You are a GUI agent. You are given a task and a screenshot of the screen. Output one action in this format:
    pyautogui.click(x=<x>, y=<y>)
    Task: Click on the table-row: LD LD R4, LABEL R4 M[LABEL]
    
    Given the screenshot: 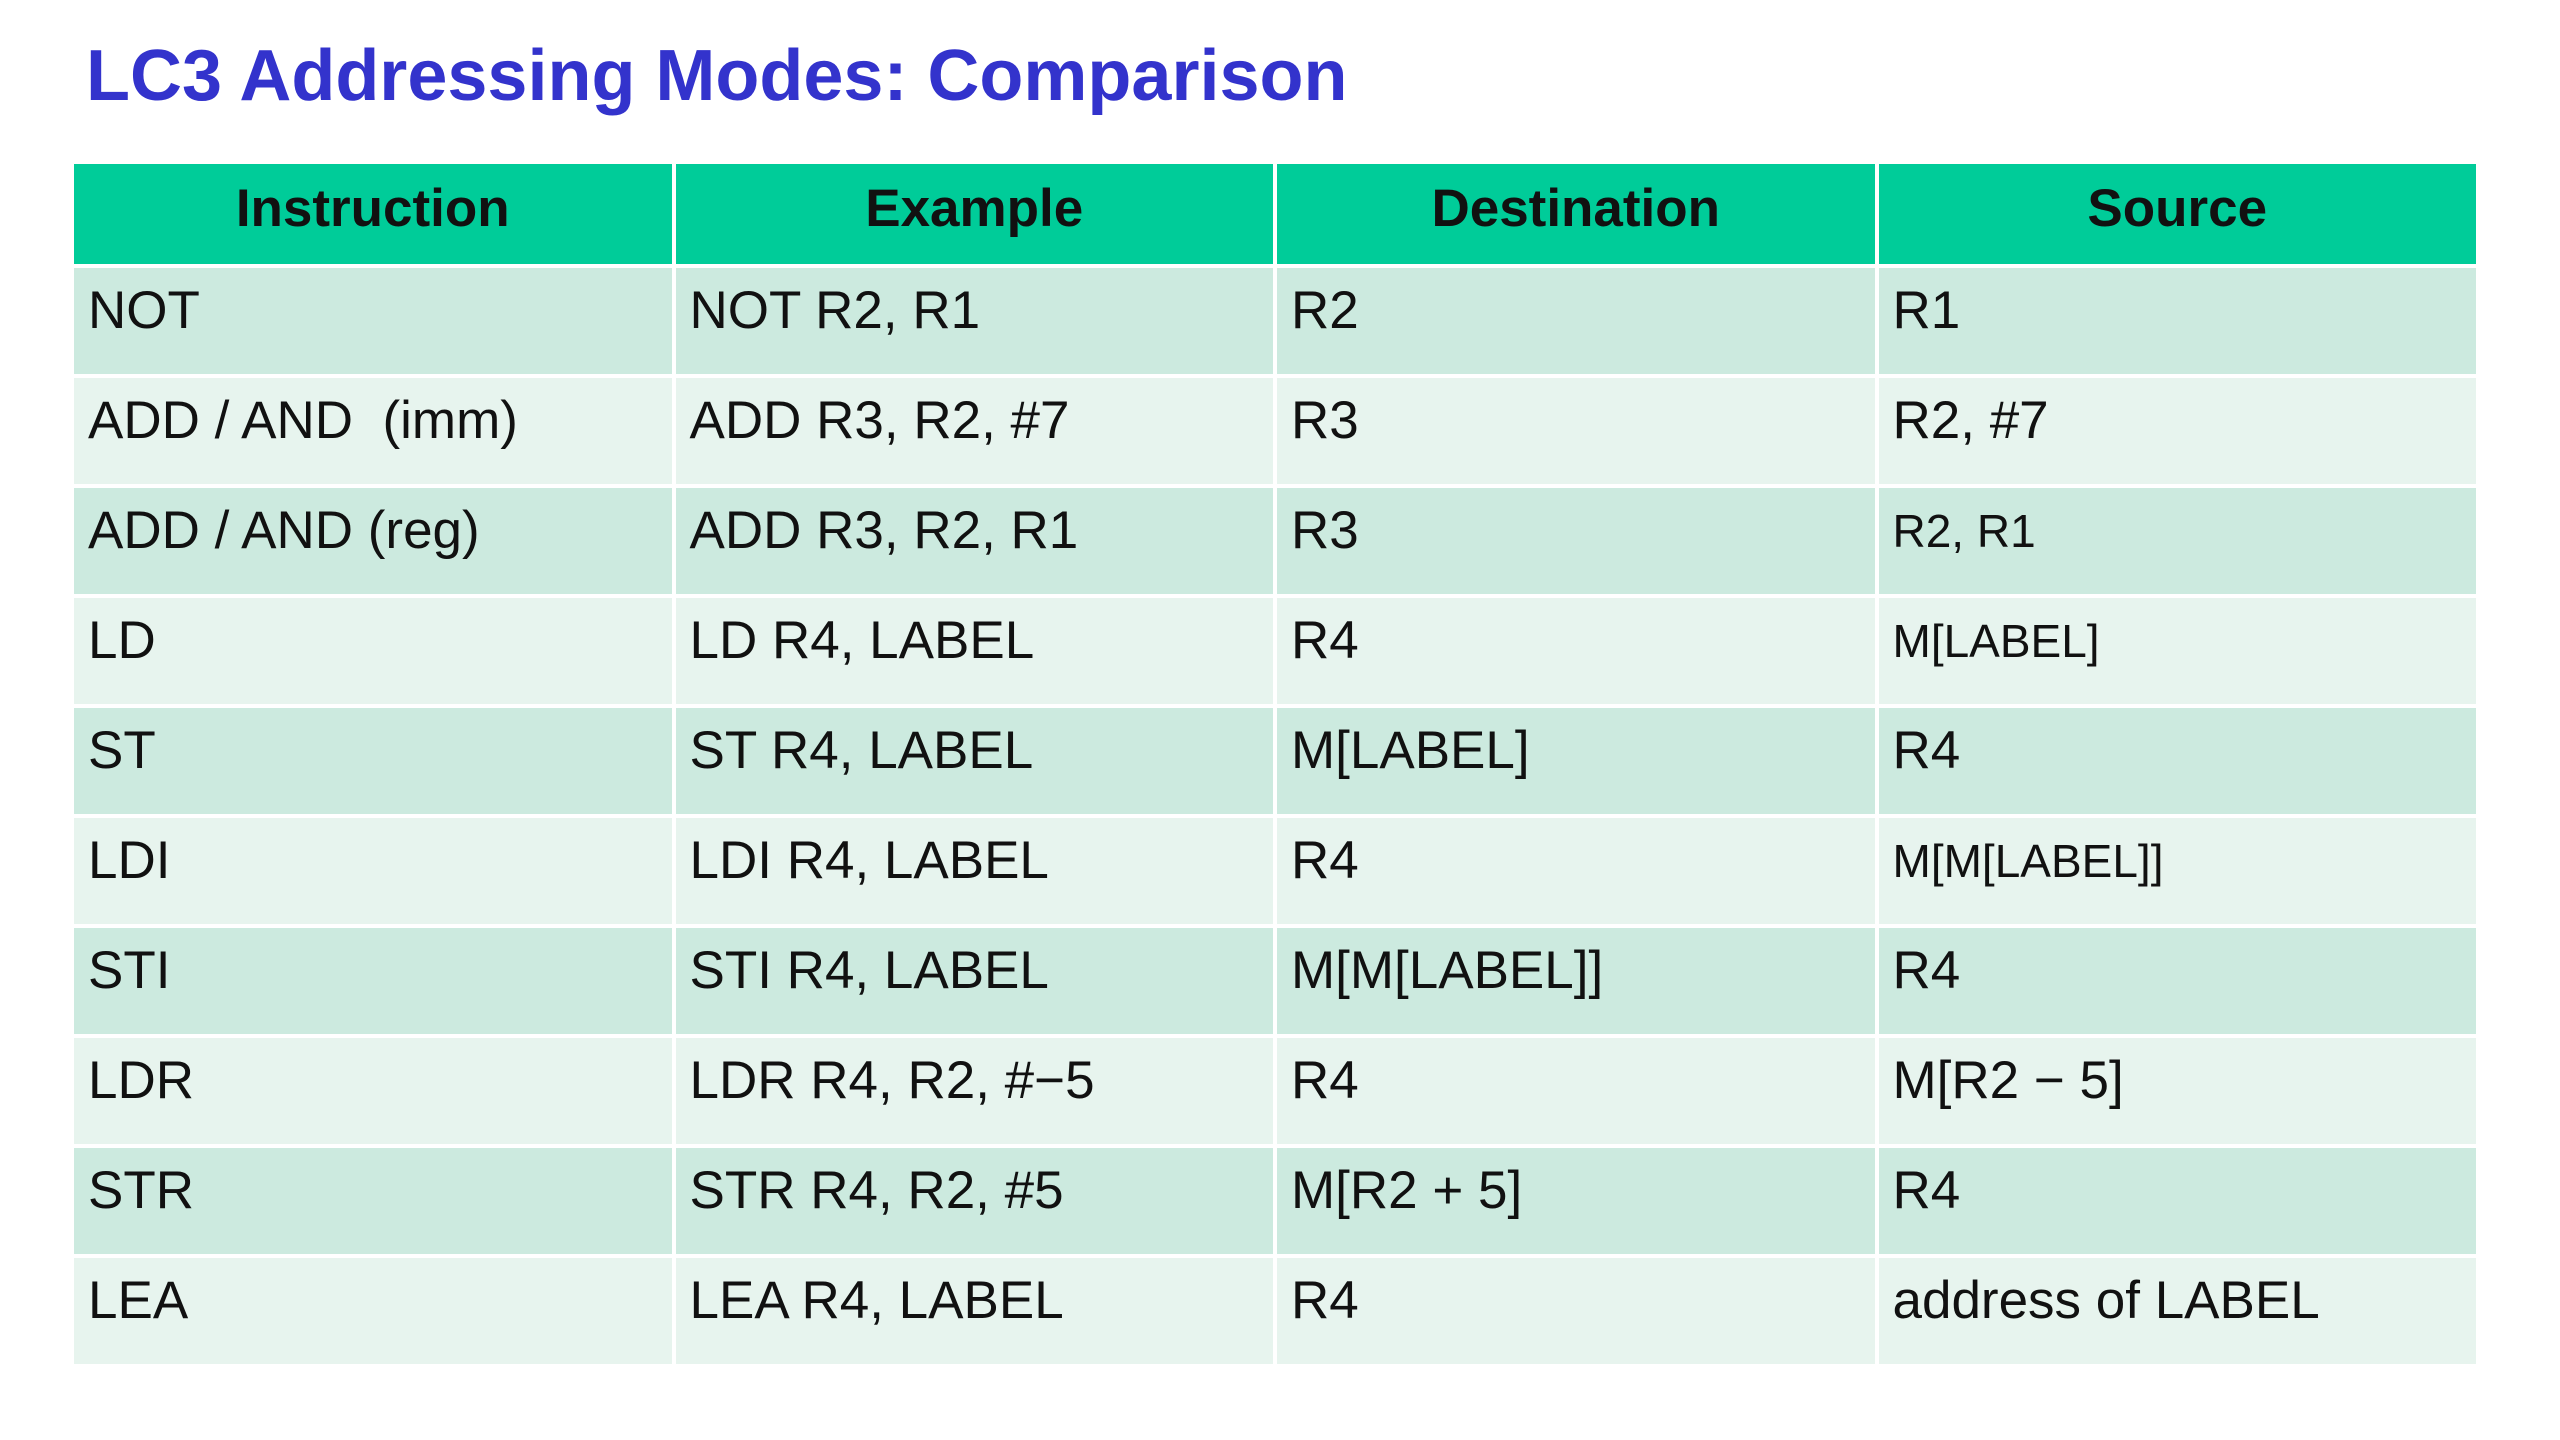 What is the action you would take?
    pyautogui.click(x=1275, y=651)
    